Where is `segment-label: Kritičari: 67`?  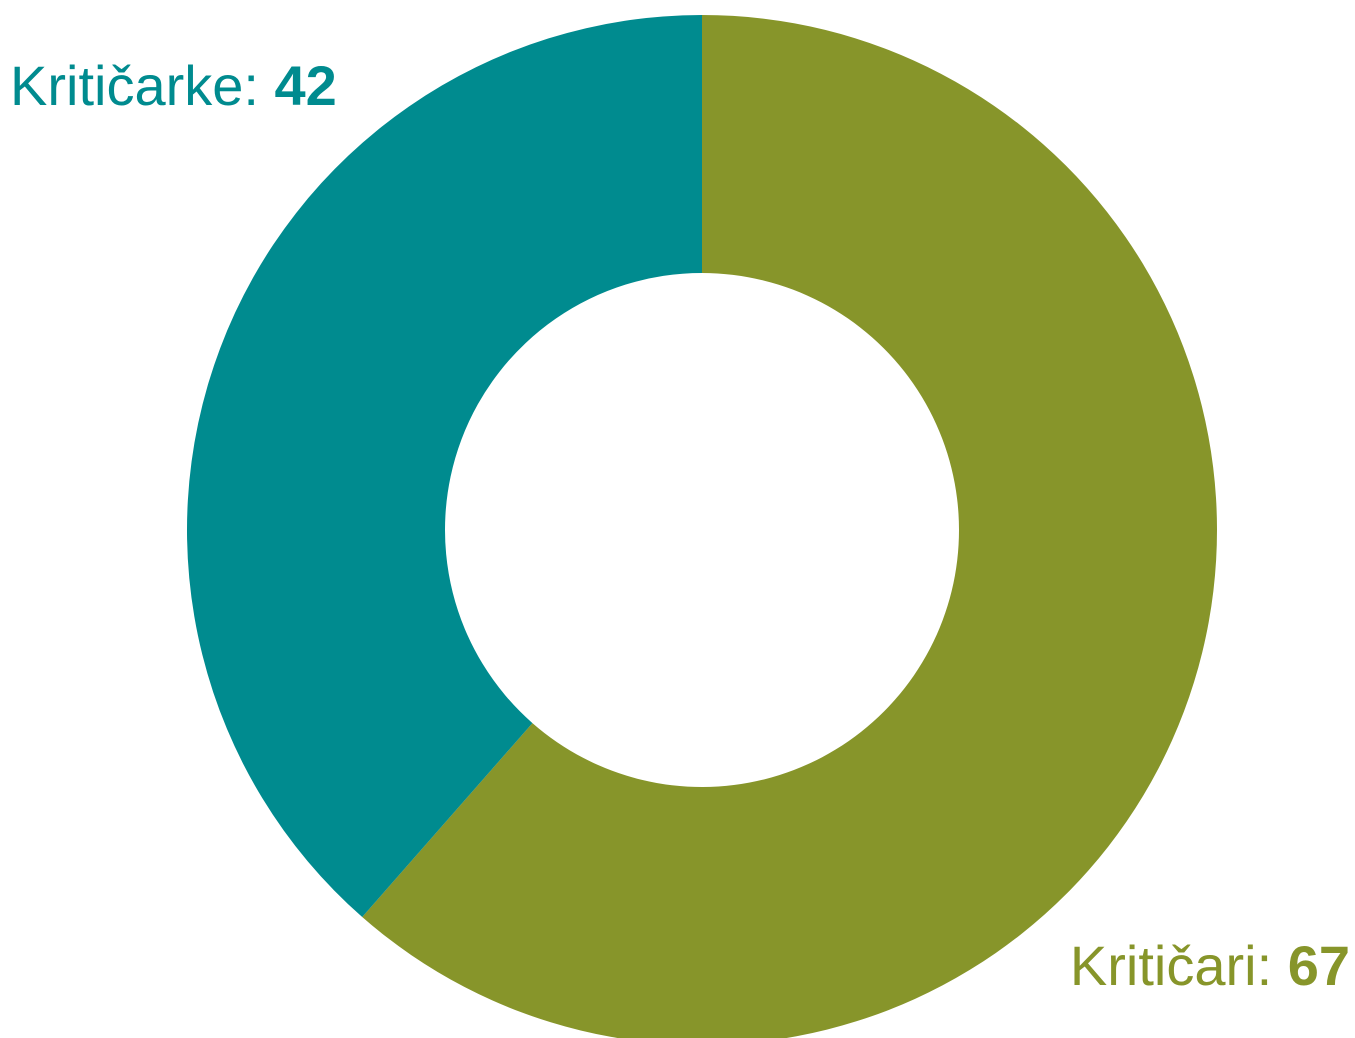
segment-label: Kritičari: 67 is located at coordinates (1210, 965).